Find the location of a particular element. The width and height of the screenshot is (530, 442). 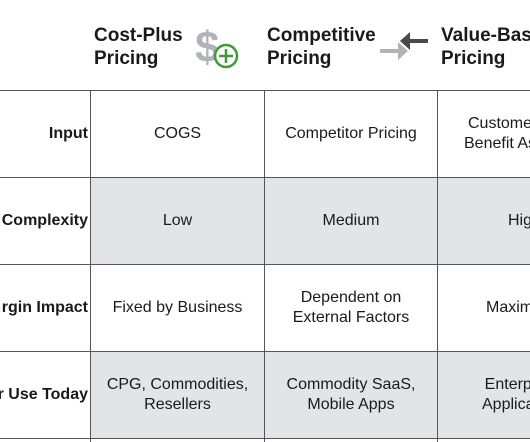

header-value-based-line1: Value-Bas is located at coordinates (485, 35).